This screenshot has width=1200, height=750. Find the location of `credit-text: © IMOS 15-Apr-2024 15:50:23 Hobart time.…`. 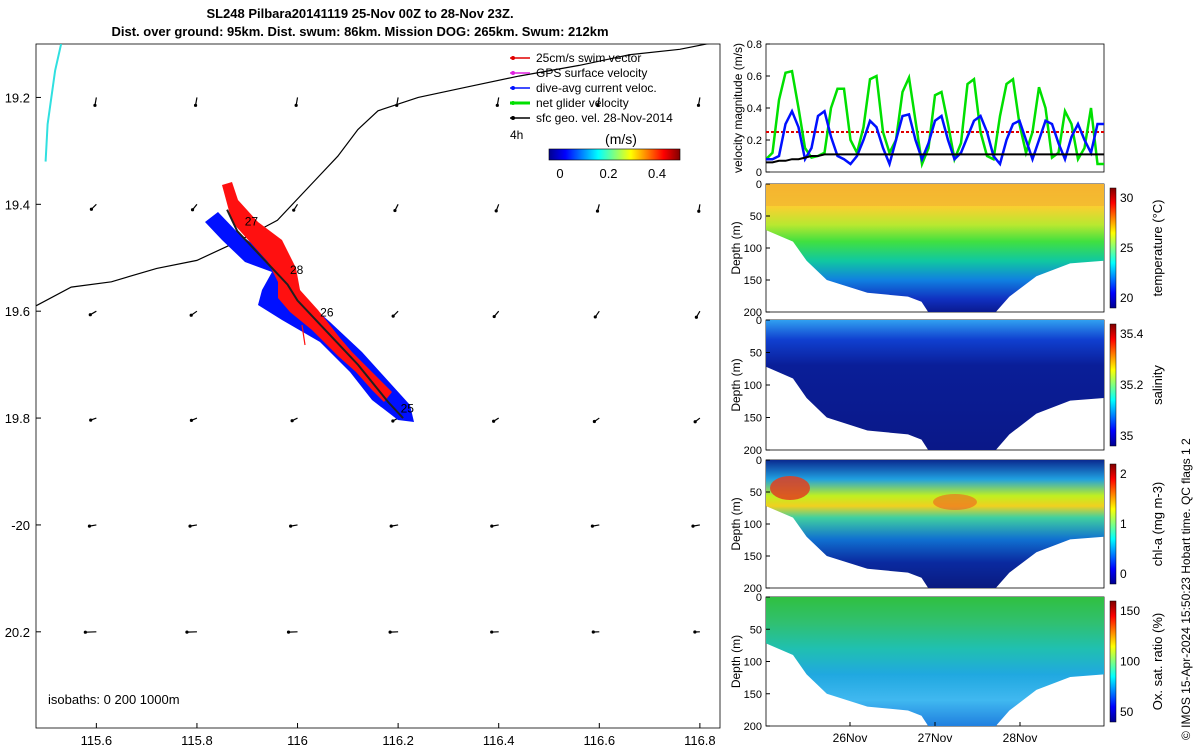

credit-text: © IMOS 15-Apr-2024 15:50:23 Hobart time.… is located at coordinates (1186, 589).